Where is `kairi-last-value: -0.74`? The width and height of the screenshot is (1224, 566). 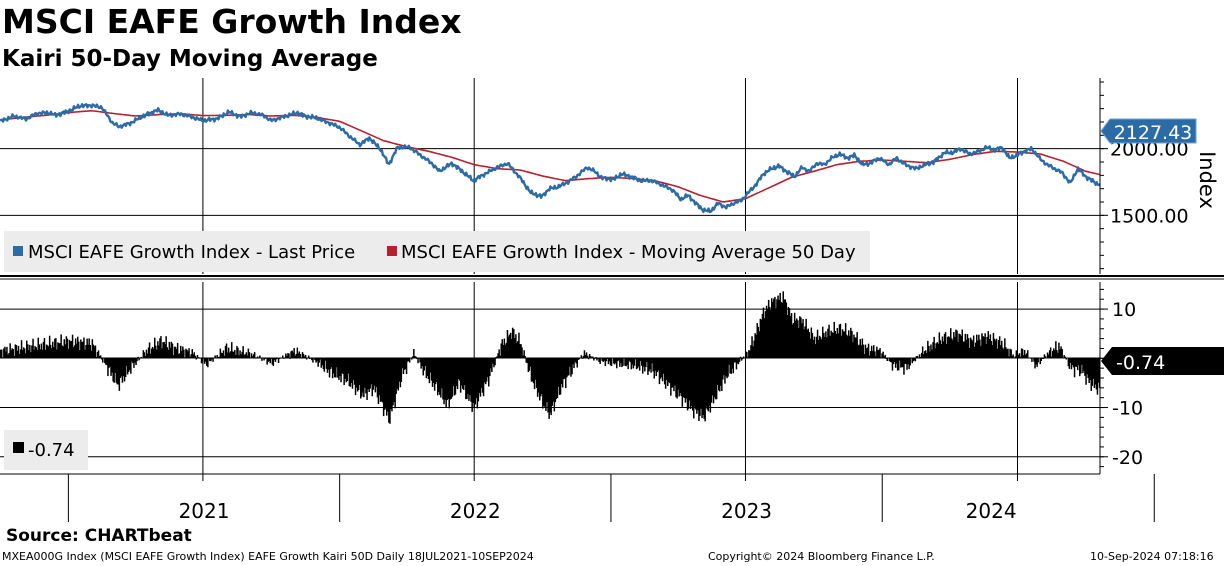
kairi-last-value: -0.74 is located at coordinates (1140, 363).